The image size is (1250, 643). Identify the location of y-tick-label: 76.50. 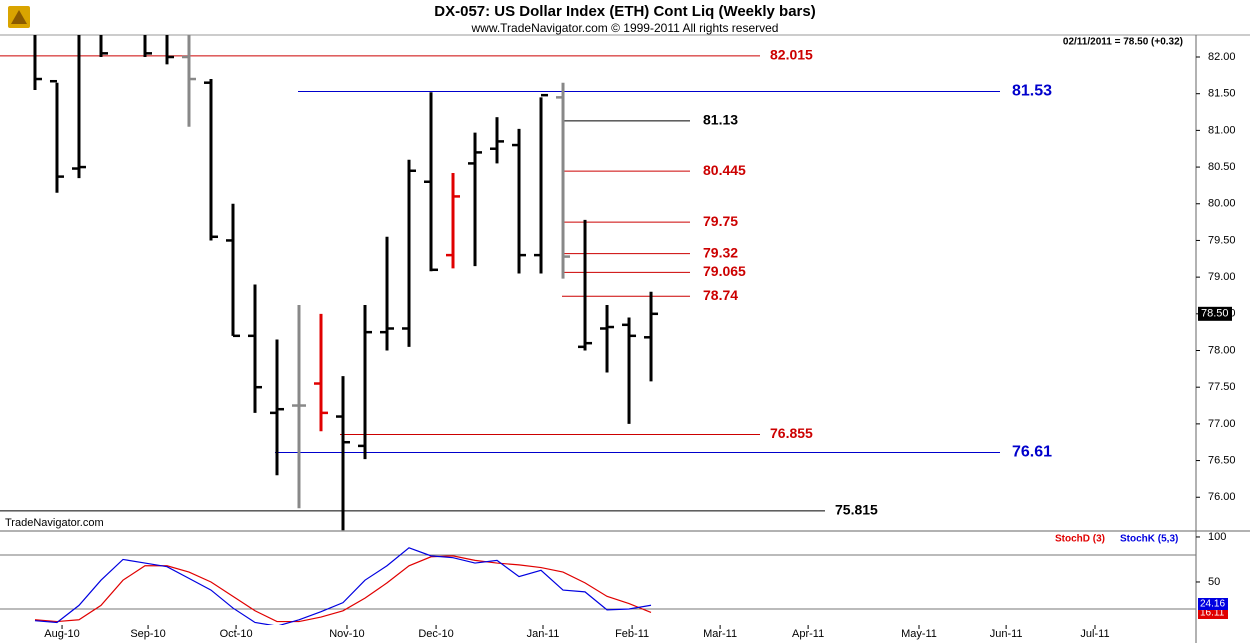
(1222, 460).